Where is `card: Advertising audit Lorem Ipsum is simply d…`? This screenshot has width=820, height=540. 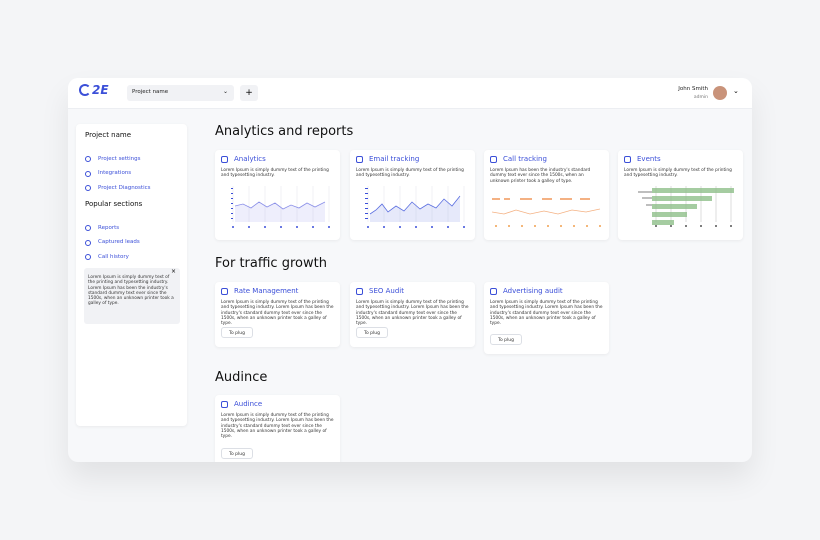 card: Advertising audit Lorem Ipsum is simply d… is located at coordinates (546, 318).